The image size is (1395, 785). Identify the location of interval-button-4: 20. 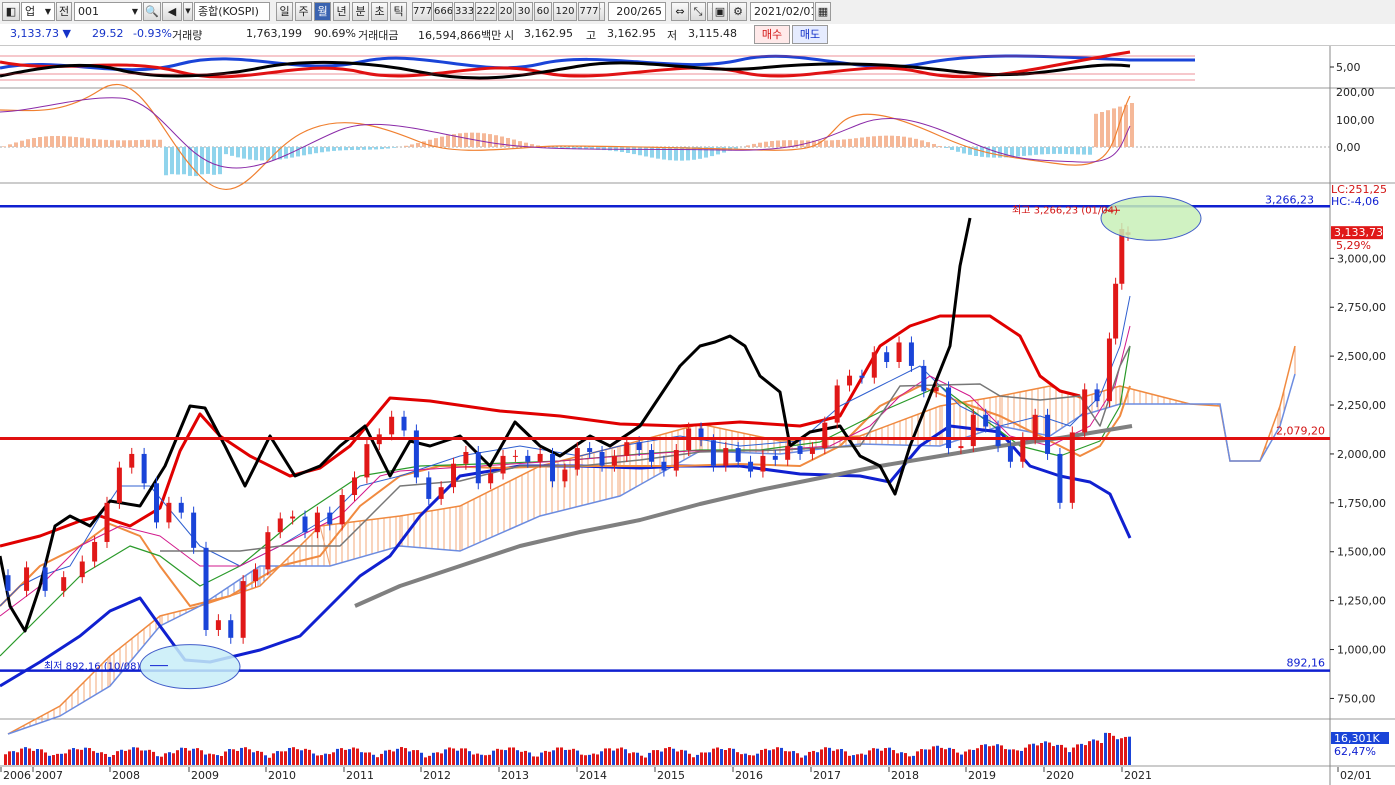
(506, 11).